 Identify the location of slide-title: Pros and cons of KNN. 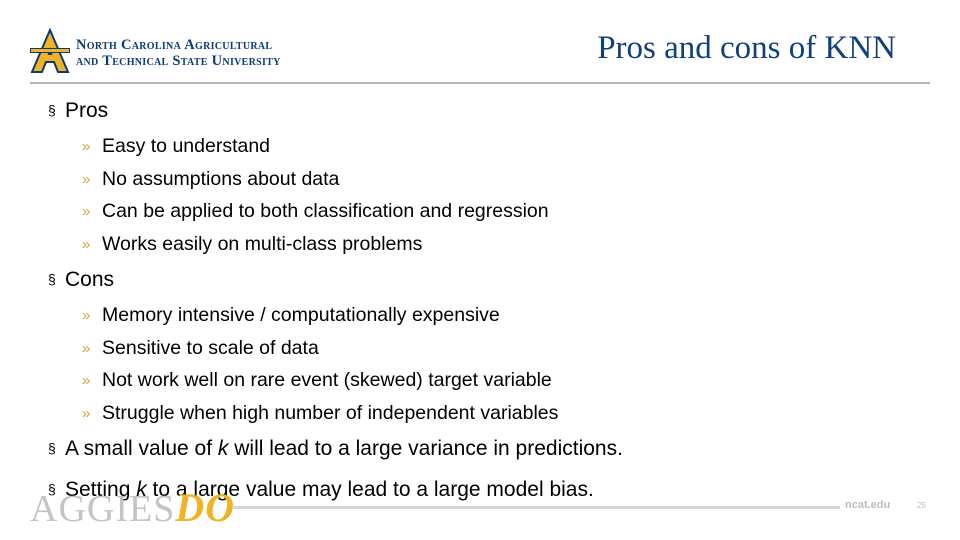
(746, 48).